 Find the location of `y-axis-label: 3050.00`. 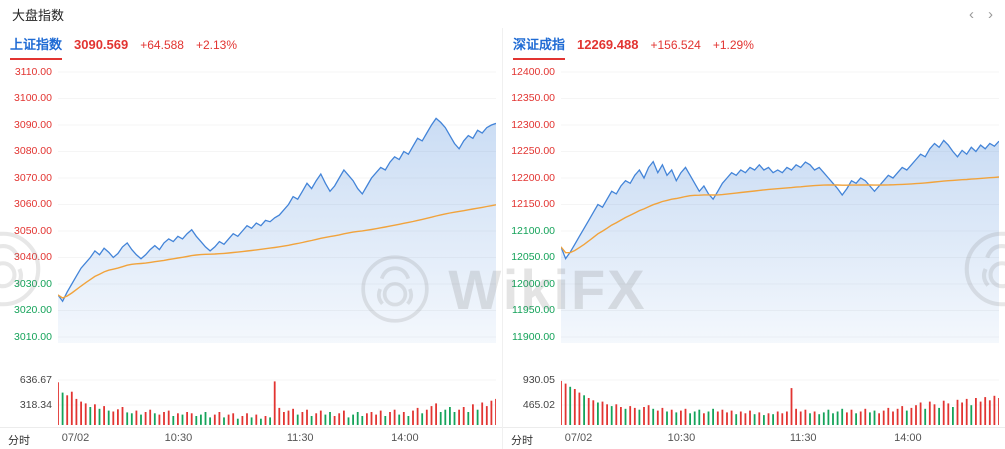

y-axis-label: 3050.00 is located at coordinates (33, 230).